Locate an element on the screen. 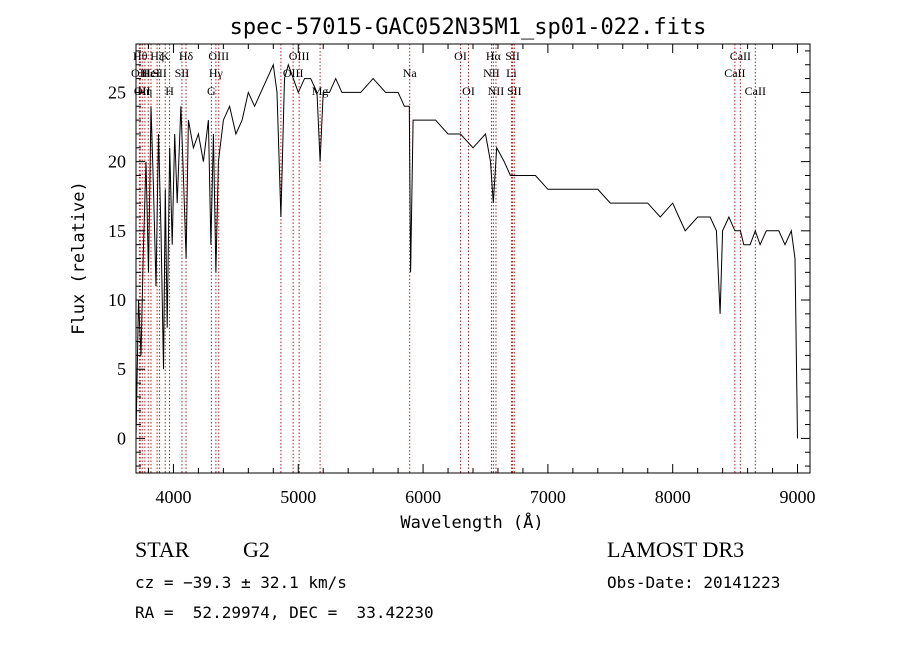 This screenshot has width=900, height=649. line-label: H is located at coordinates (169, 91).